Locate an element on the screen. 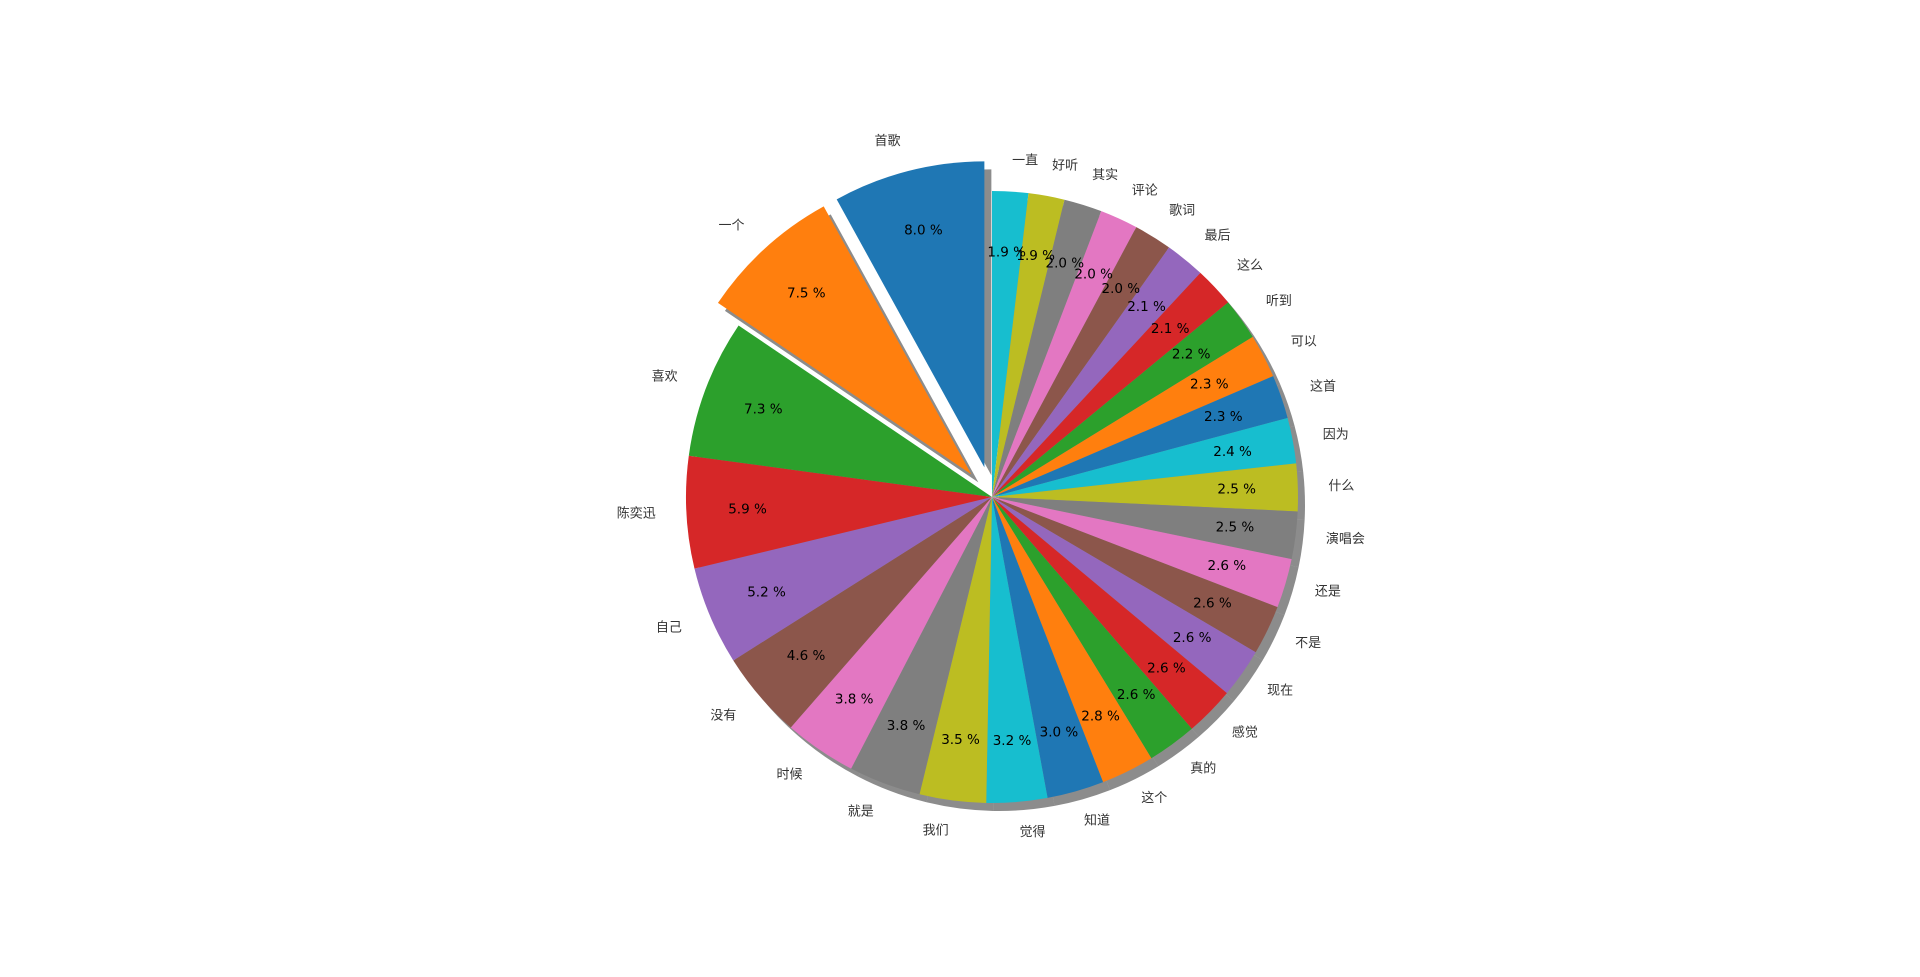 The height and width of the screenshot is (977, 1920). pie-slice-percent: 3.5 % is located at coordinates (960, 740).